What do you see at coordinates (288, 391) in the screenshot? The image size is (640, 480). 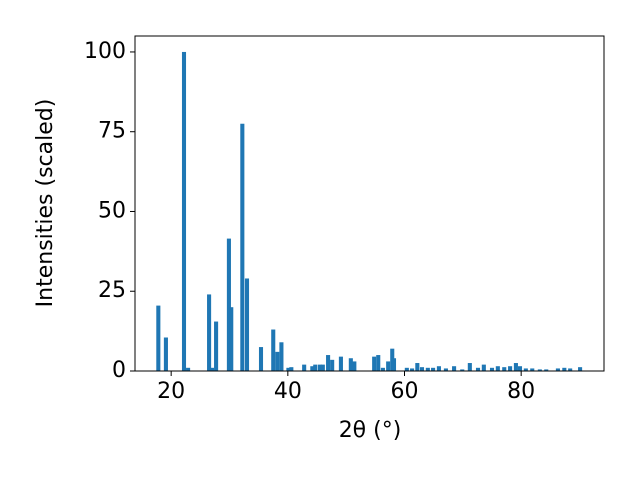 I see `x-tick-label: 40` at bounding box center [288, 391].